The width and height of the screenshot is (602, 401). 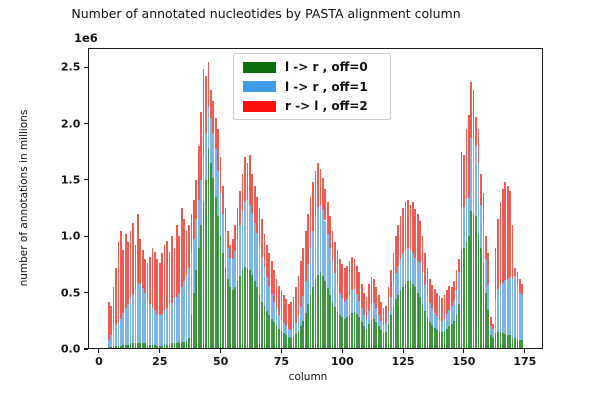 What do you see at coordinates (70, 293) in the screenshot?
I see `y-tick-label: 0.5` at bounding box center [70, 293].